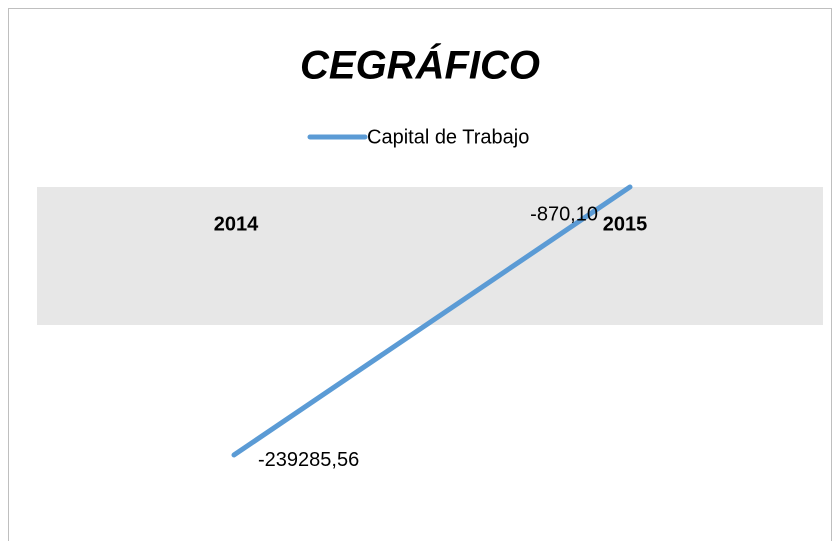  Describe the element at coordinates (308, 460) in the screenshot. I see `data-label: -239285,56` at that location.